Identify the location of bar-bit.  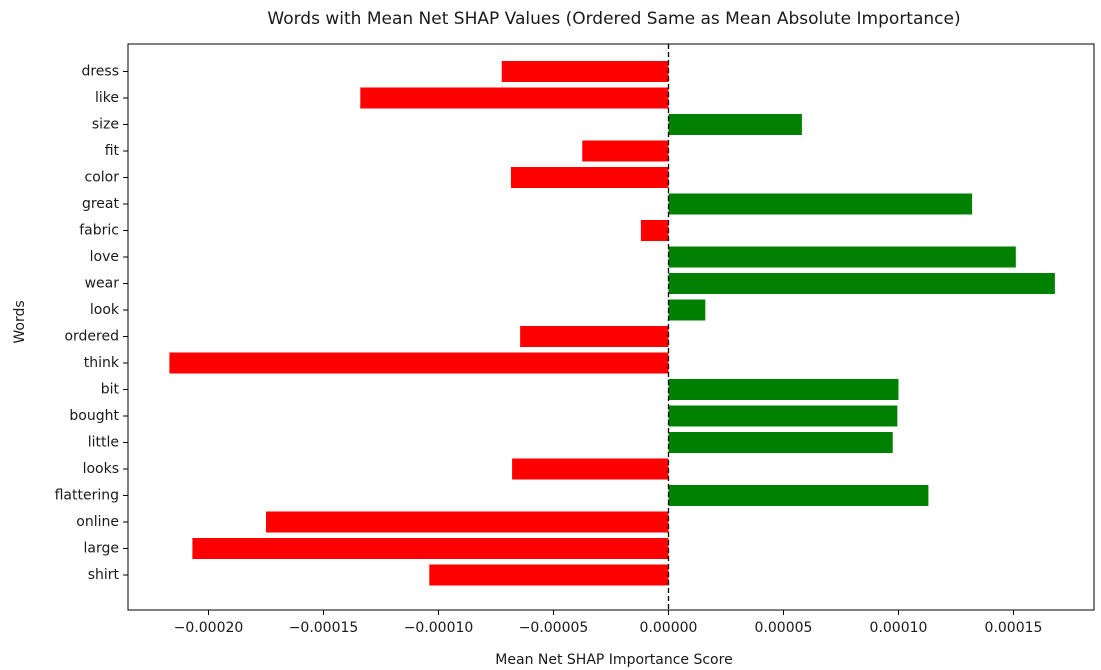
(783, 389).